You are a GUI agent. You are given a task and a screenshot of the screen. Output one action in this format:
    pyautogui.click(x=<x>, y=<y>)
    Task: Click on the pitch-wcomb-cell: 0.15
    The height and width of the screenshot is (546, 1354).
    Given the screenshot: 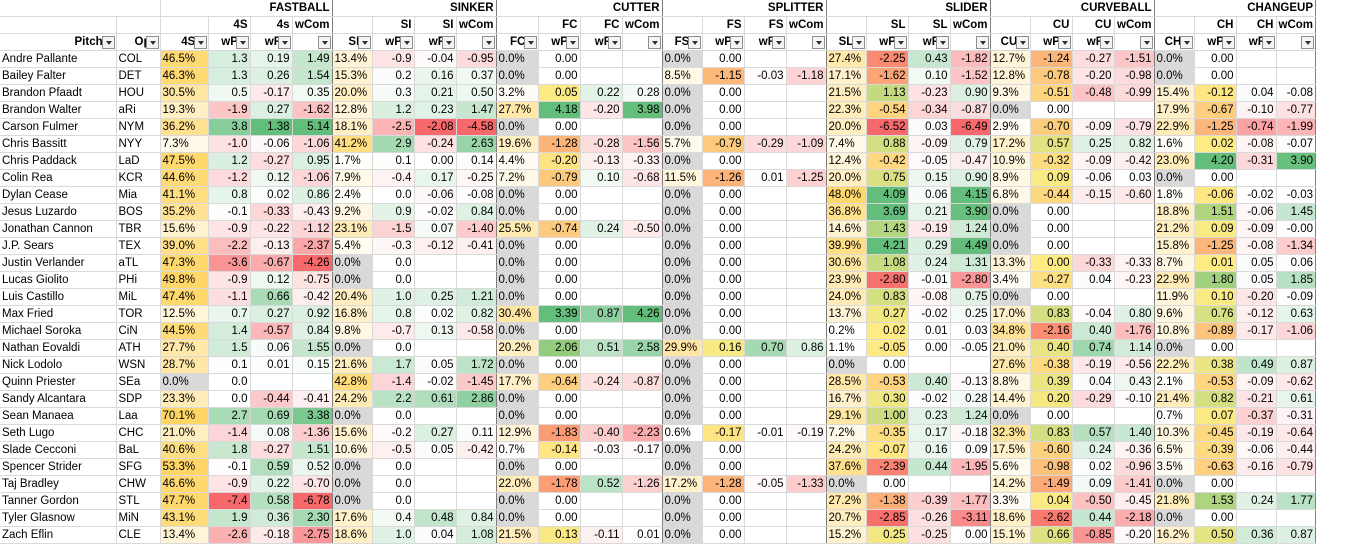 What is the action you would take?
    pyautogui.click(x=312, y=365)
    